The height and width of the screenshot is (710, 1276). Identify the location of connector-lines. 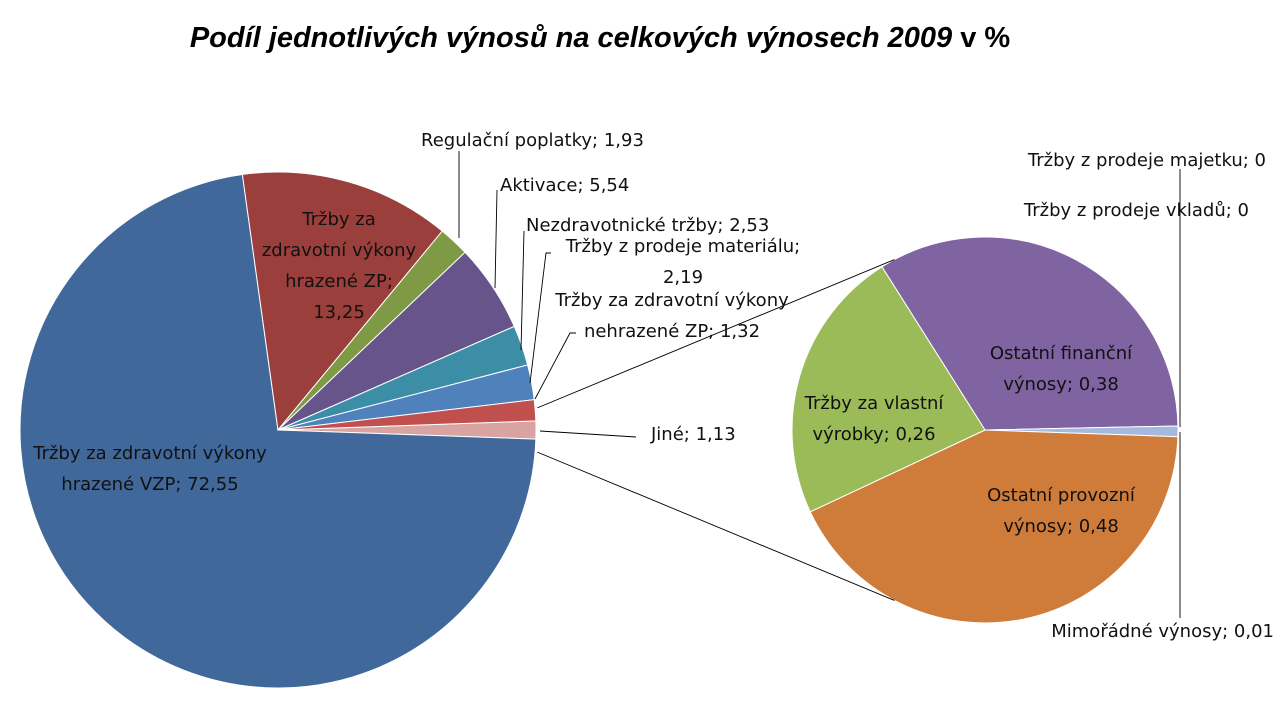
(716, 430).